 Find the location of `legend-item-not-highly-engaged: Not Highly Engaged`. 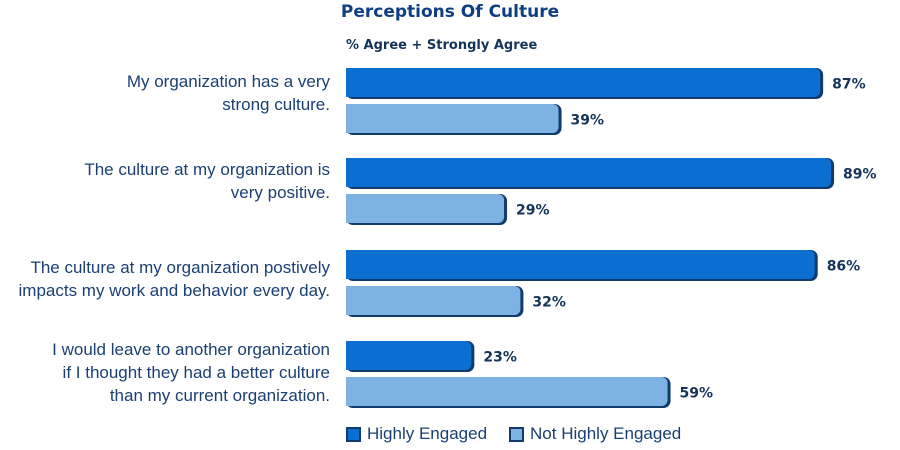

legend-item-not-highly-engaged: Not Highly Engaged is located at coordinates (595, 434).